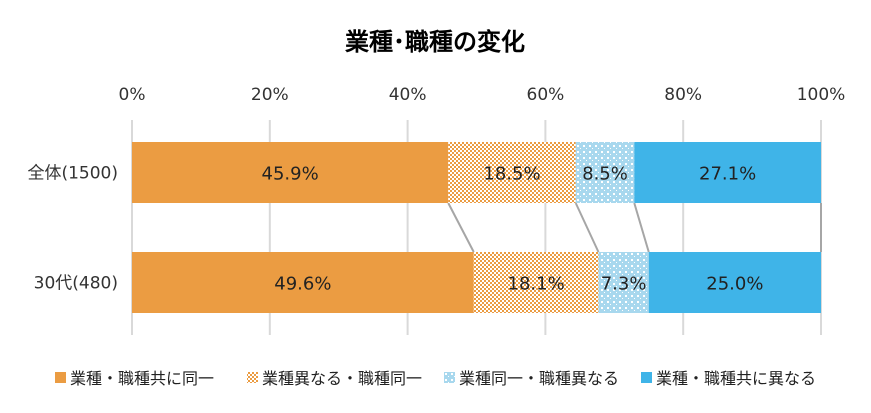 The width and height of the screenshot is (871, 413). What do you see at coordinates (821, 95) in the screenshot?
I see `x-tick-label: 100%` at bounding box center [821, 95].